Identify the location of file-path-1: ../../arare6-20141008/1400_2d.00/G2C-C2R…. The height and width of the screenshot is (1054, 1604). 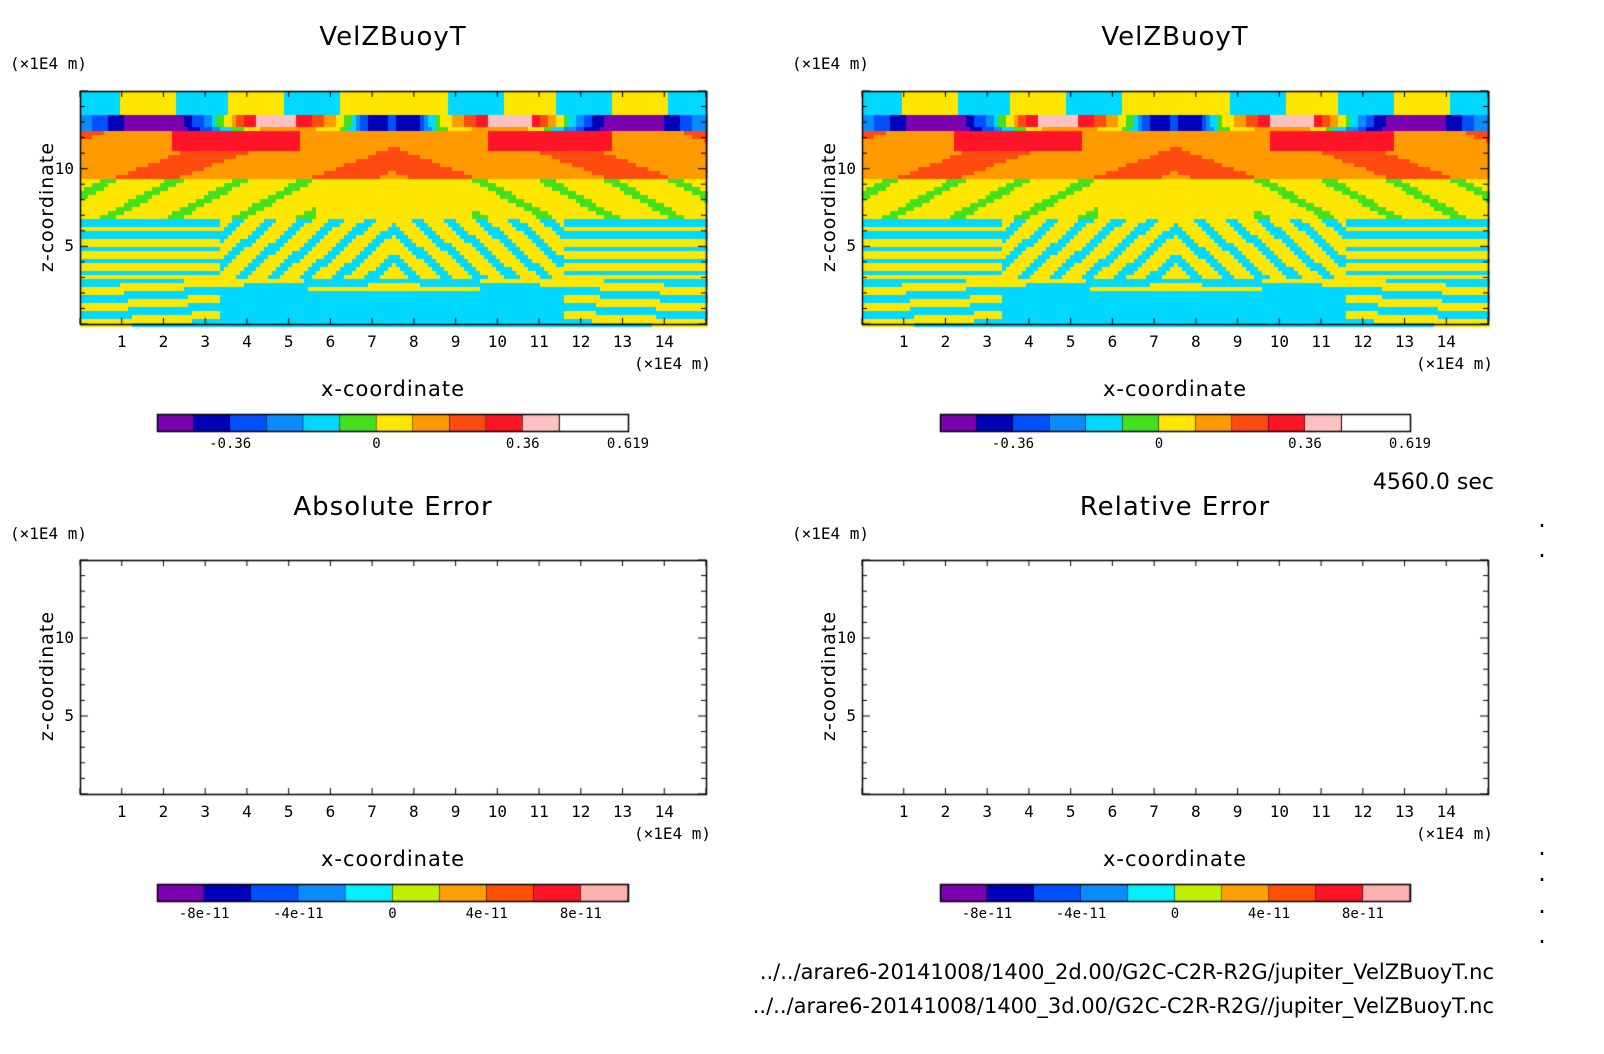
(1126, 972).